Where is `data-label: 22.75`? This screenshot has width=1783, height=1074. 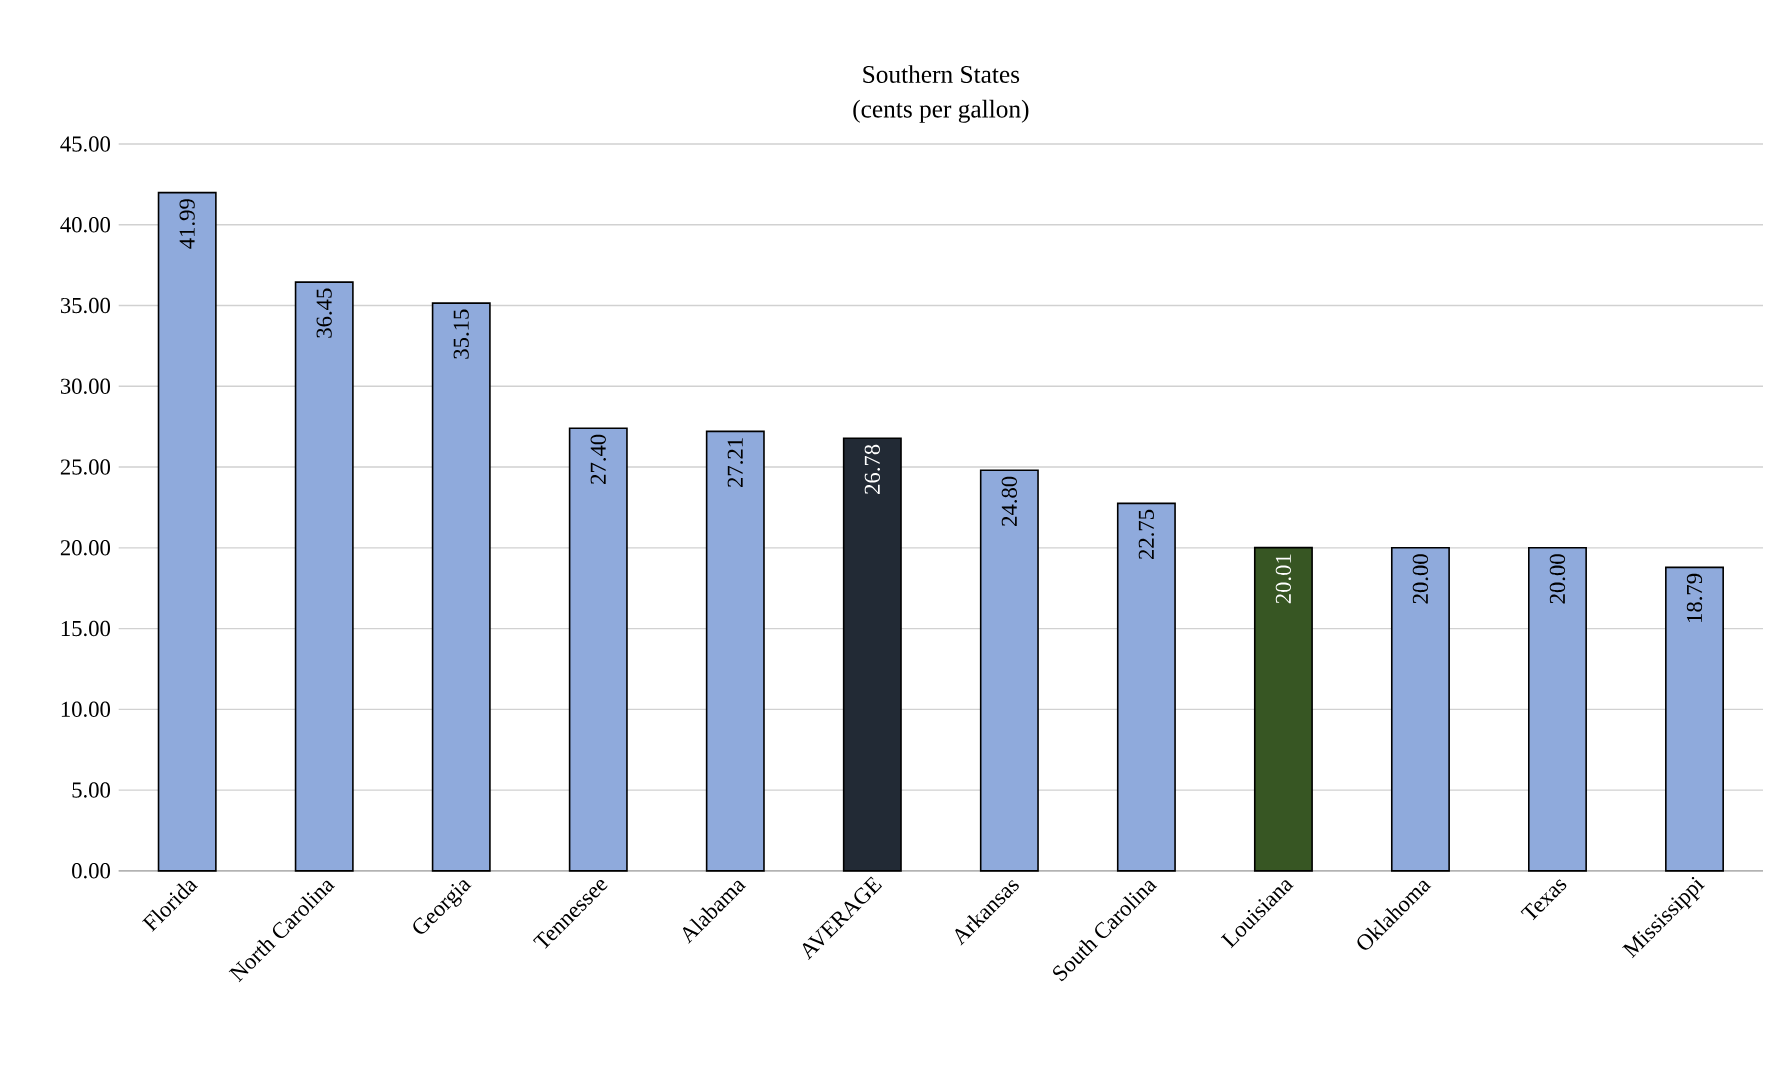 data-label: 22.75 is located at coordinates (1146, 535).